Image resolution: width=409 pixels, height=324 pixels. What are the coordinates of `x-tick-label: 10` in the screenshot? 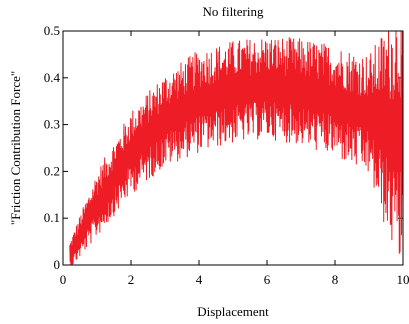 It's located at (403, 279).